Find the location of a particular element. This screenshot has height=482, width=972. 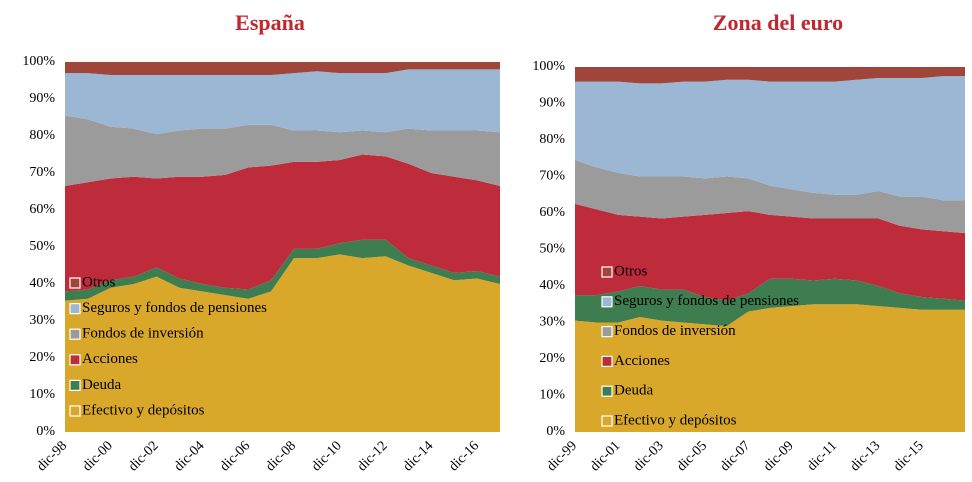

x-tick-label: dic-14 is located at coordinates (419, 456).